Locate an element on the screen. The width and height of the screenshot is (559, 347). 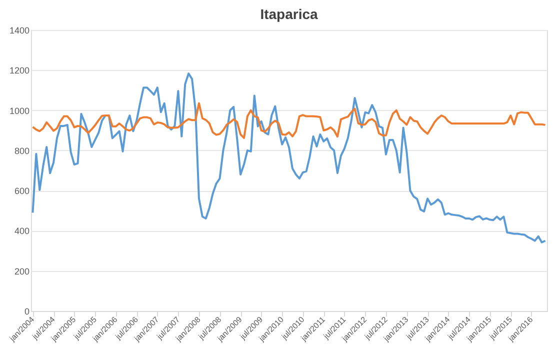
y-tick-label: 600 is located at coordinates (22, 191).